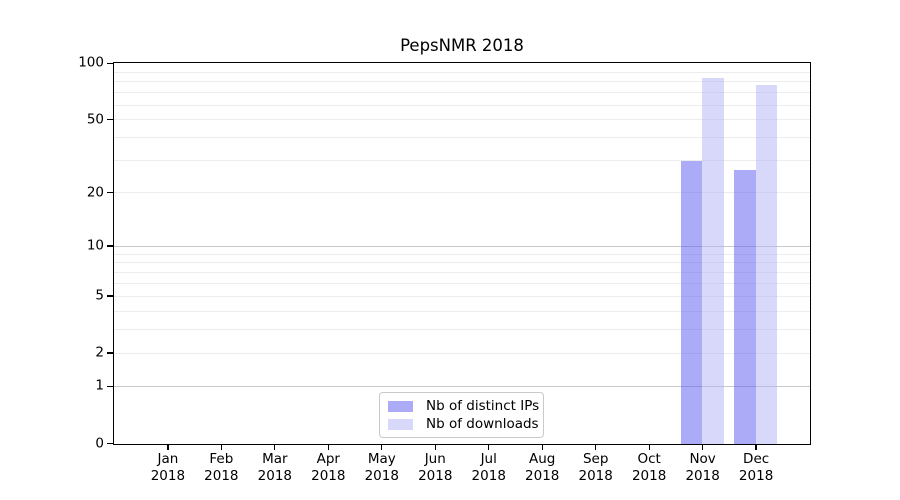 The height and width of the screenshot is (500, 900). Describe the element at coordinates (649, 459) in the screenshot. I see `x-tick-month: Oct` at that location.